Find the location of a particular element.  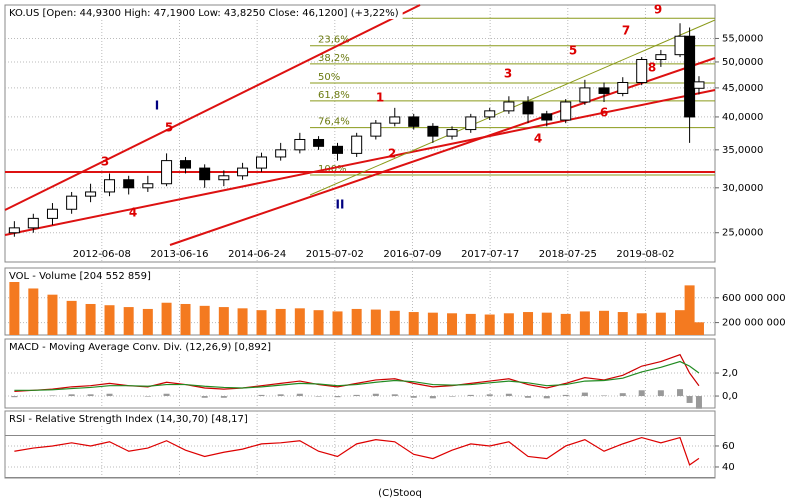

y-tick-label: 2,0 is located at coordinates (730, 373).